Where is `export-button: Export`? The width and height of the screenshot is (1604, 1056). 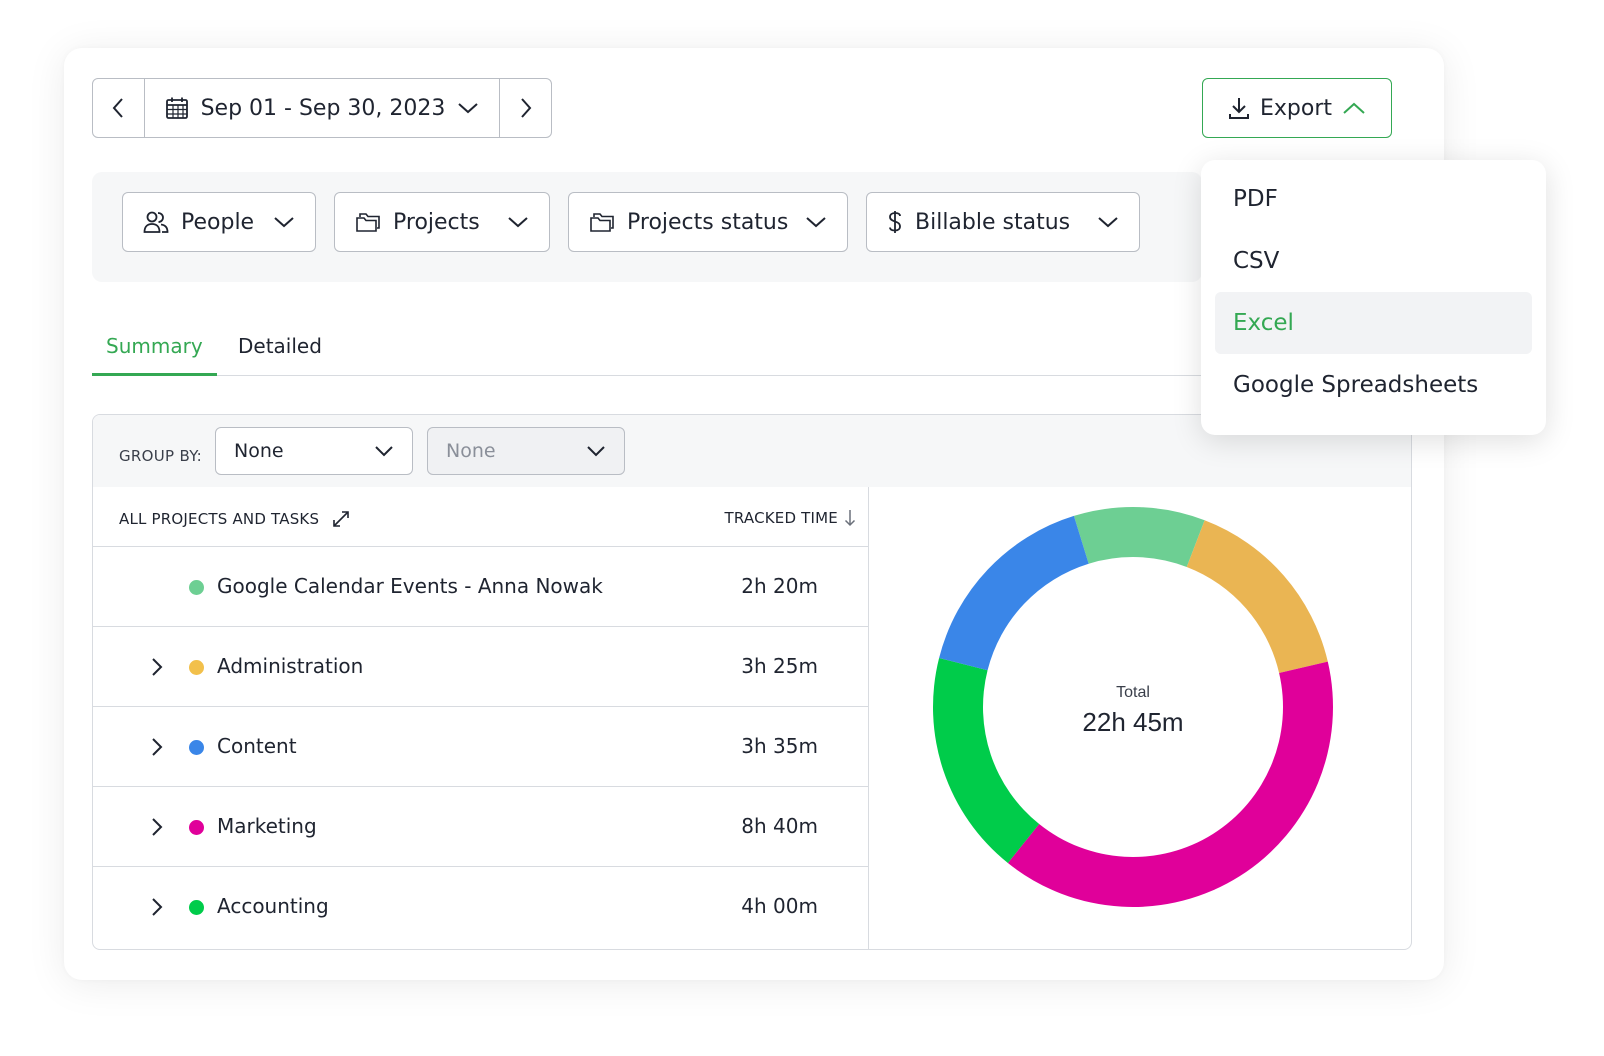 export-button: Export is located at coordinates (1297, 108).